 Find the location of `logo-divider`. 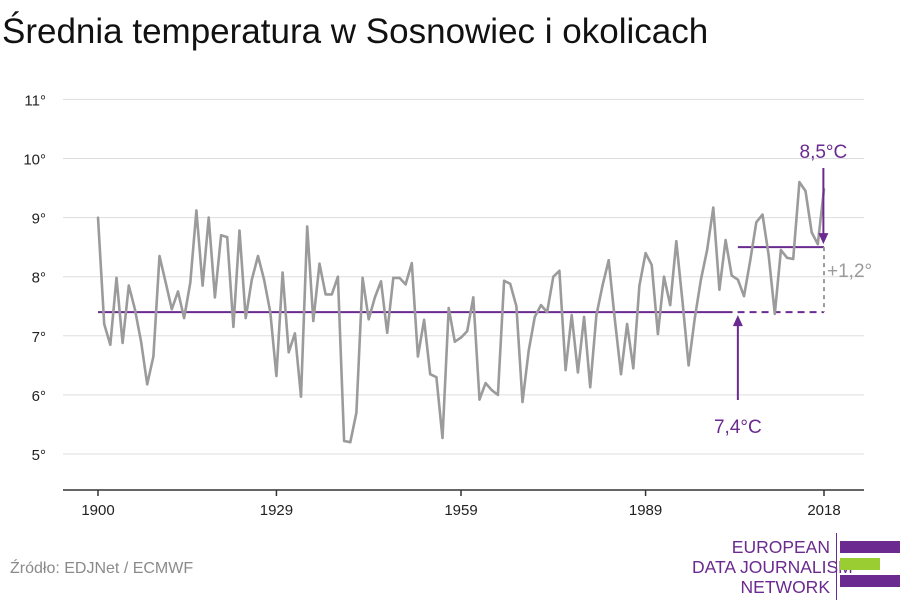

logo-divider is located at coordinates (836, 566).